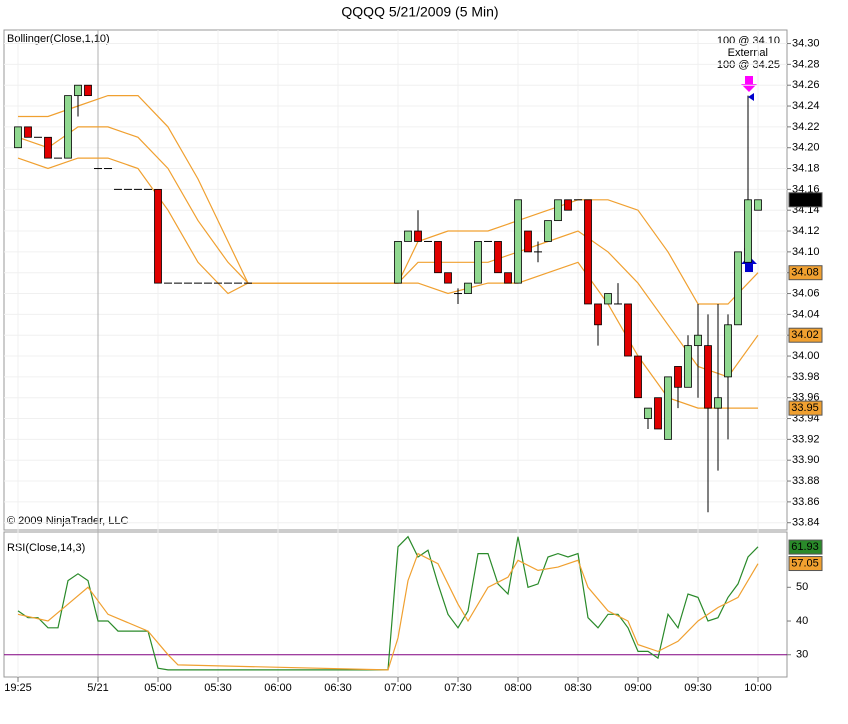  Describe the element at coordinates (338, 688) in the screenshot. I see `x-tick-label: 06:30` at that location.